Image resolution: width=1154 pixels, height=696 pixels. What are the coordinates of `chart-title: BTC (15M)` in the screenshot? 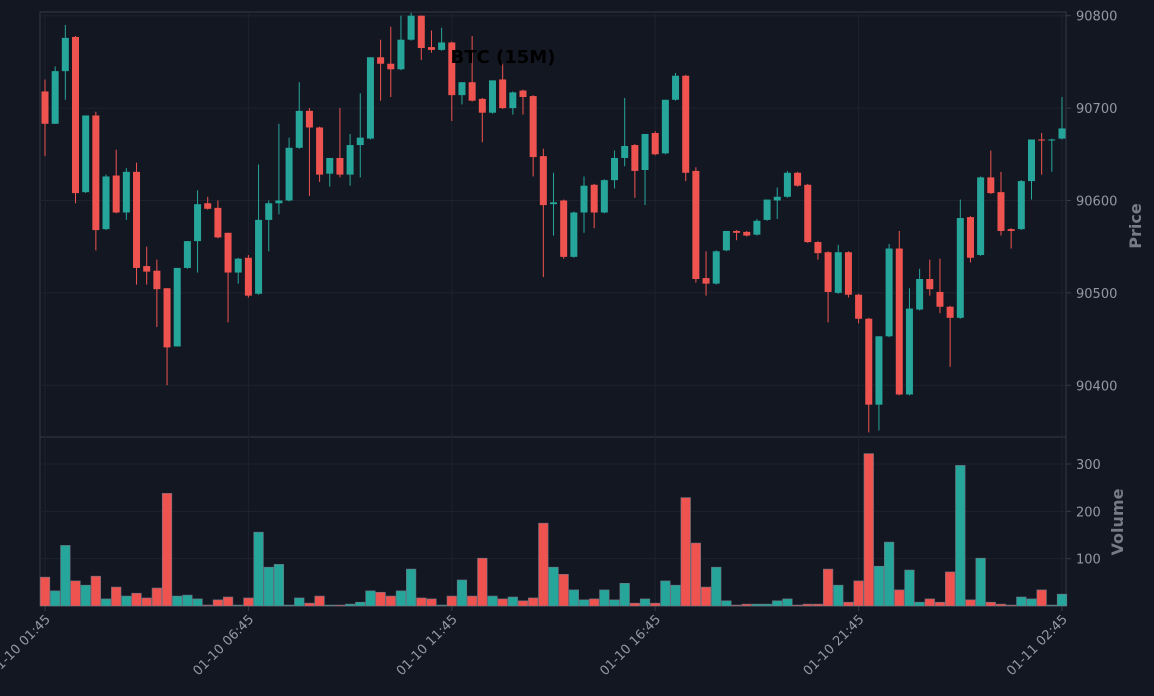 It's located at (503, 57).